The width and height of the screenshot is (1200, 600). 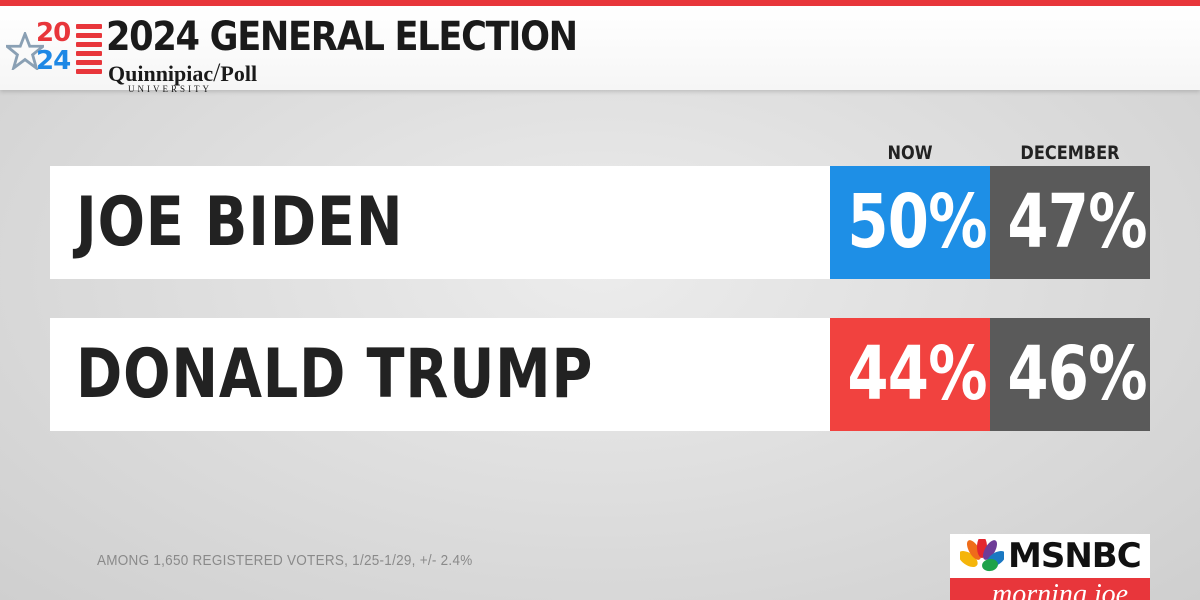 What do you see at coordinates (1070, 153) in the screenshot?
I see `column-header-december: DECEMBER` at bounding box center [1070, 153].